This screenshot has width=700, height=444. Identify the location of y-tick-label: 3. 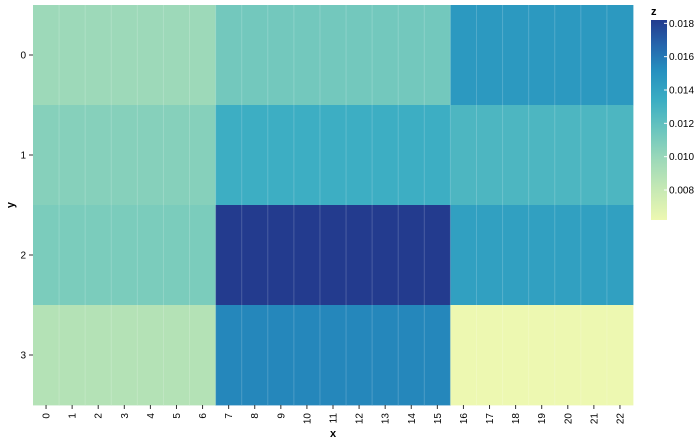
(23, 356).